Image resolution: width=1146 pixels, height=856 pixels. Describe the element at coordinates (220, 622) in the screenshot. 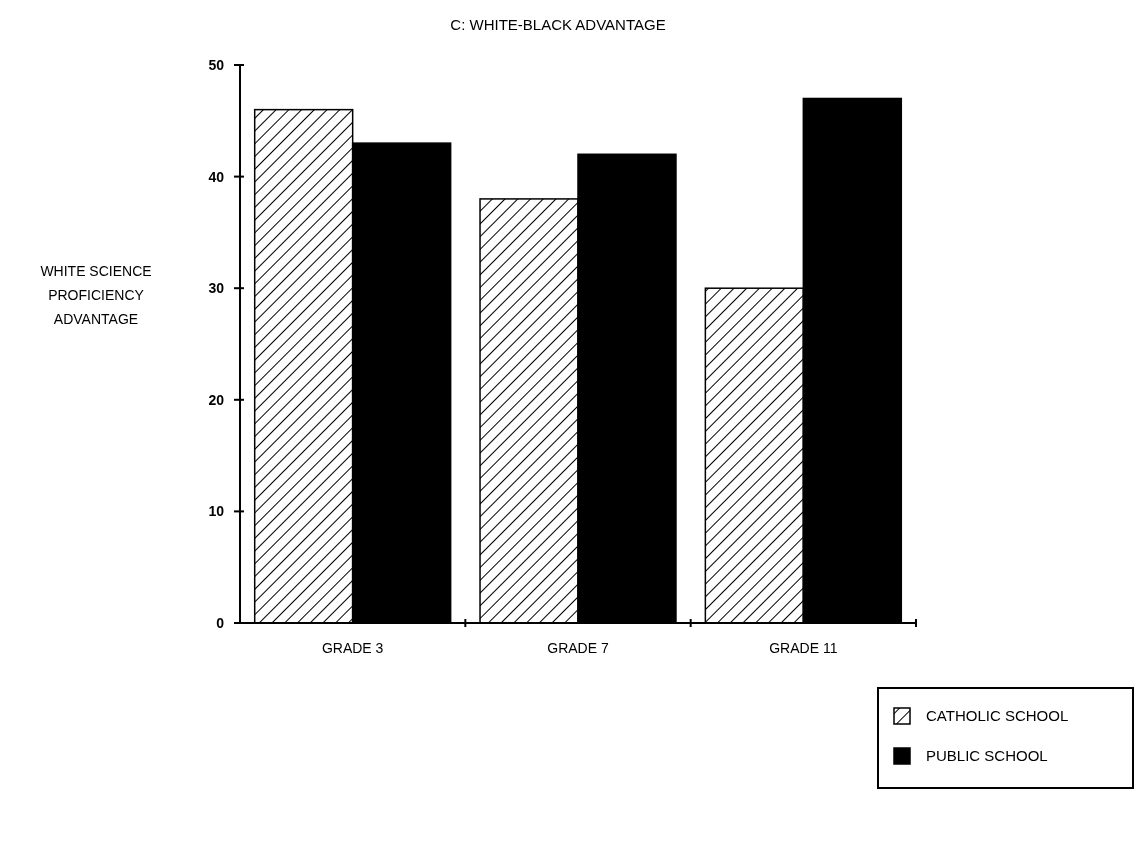

I see `y-tick-label: 0` at that location.